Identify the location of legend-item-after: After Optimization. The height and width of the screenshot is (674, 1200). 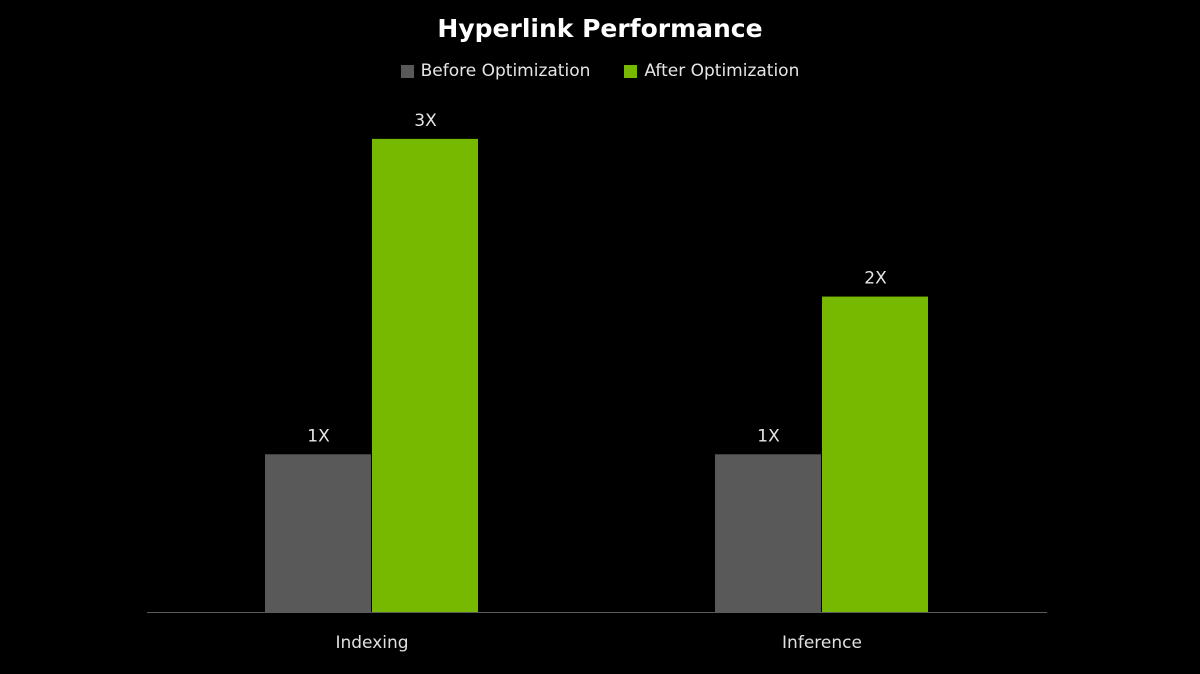
(711, 71).